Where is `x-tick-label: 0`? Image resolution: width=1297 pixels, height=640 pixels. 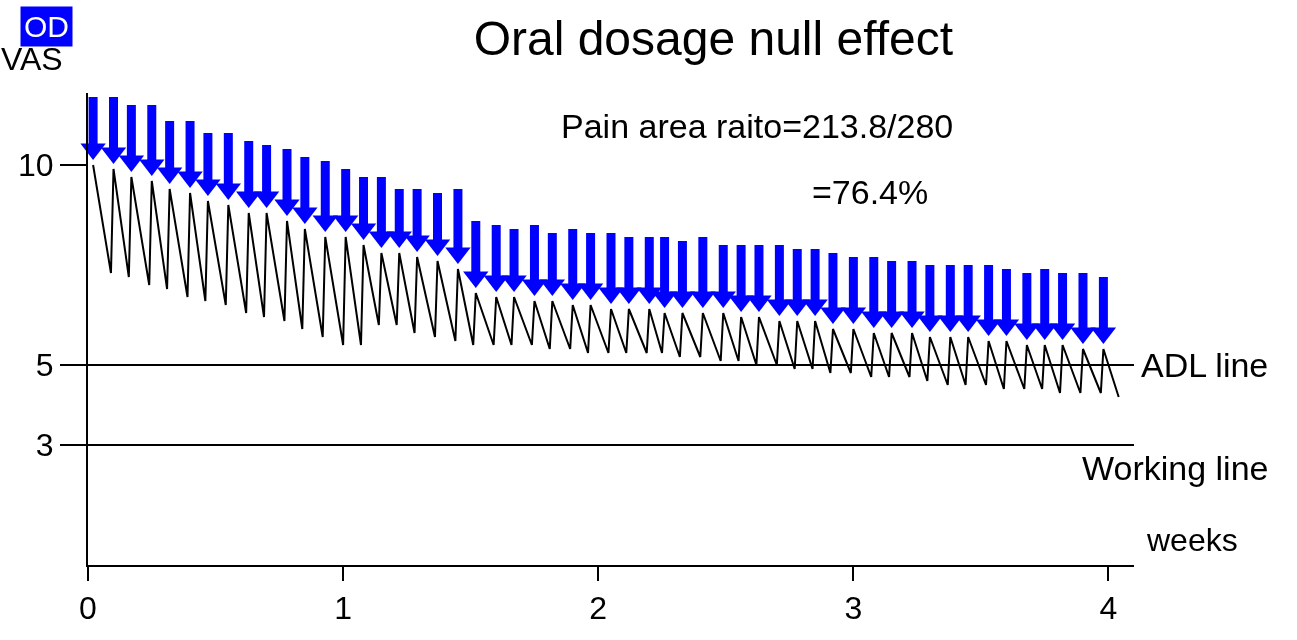 x-tick-label: 0 is located at coordinates (88, 608).